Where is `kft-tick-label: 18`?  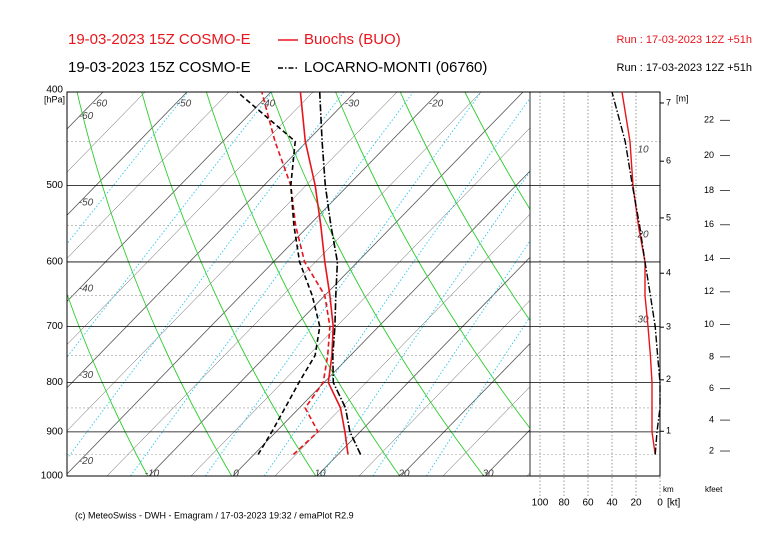 kft-tick-label: 18 is located at coordinates (709, 190).